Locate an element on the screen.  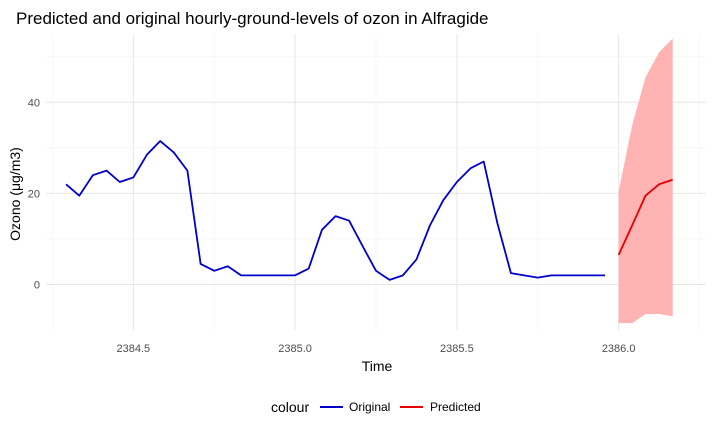
x-tick-label: 2384.5 is located at coordinates (134, 349).